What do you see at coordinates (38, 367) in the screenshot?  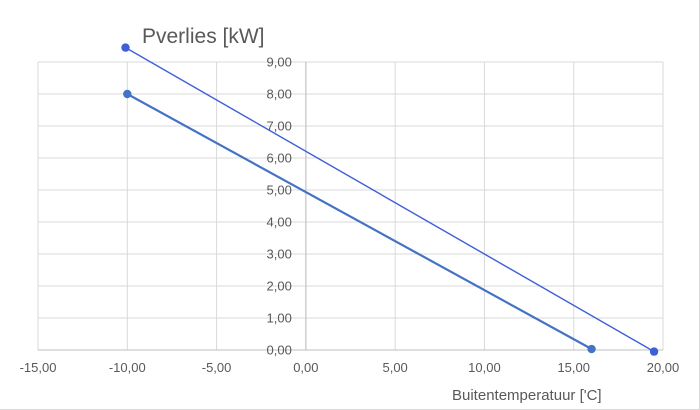 I see `x-tick-label: -15,00` at bounding box center [38, 367].